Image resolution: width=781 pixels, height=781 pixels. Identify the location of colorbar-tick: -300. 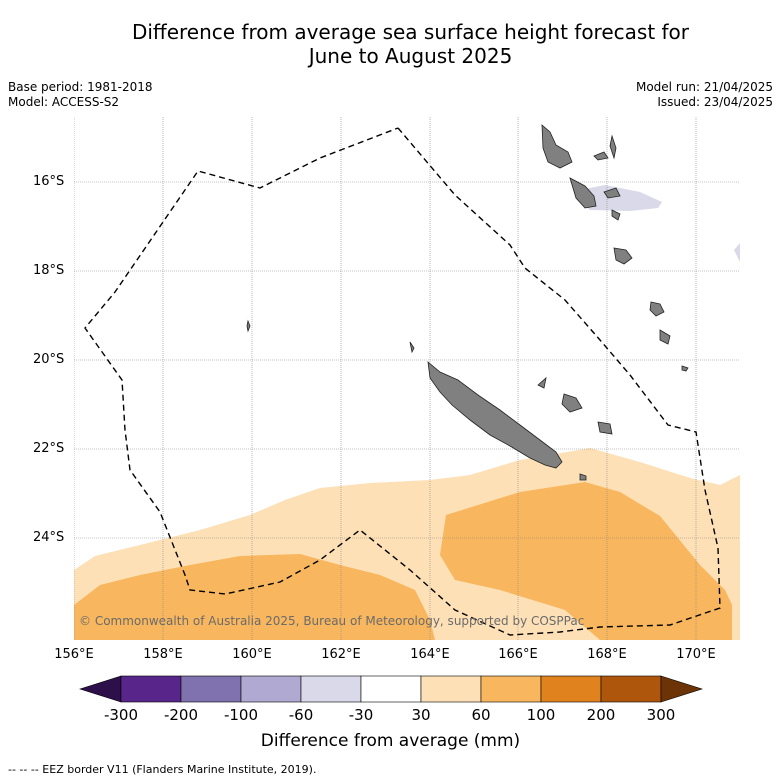
(121, 715).